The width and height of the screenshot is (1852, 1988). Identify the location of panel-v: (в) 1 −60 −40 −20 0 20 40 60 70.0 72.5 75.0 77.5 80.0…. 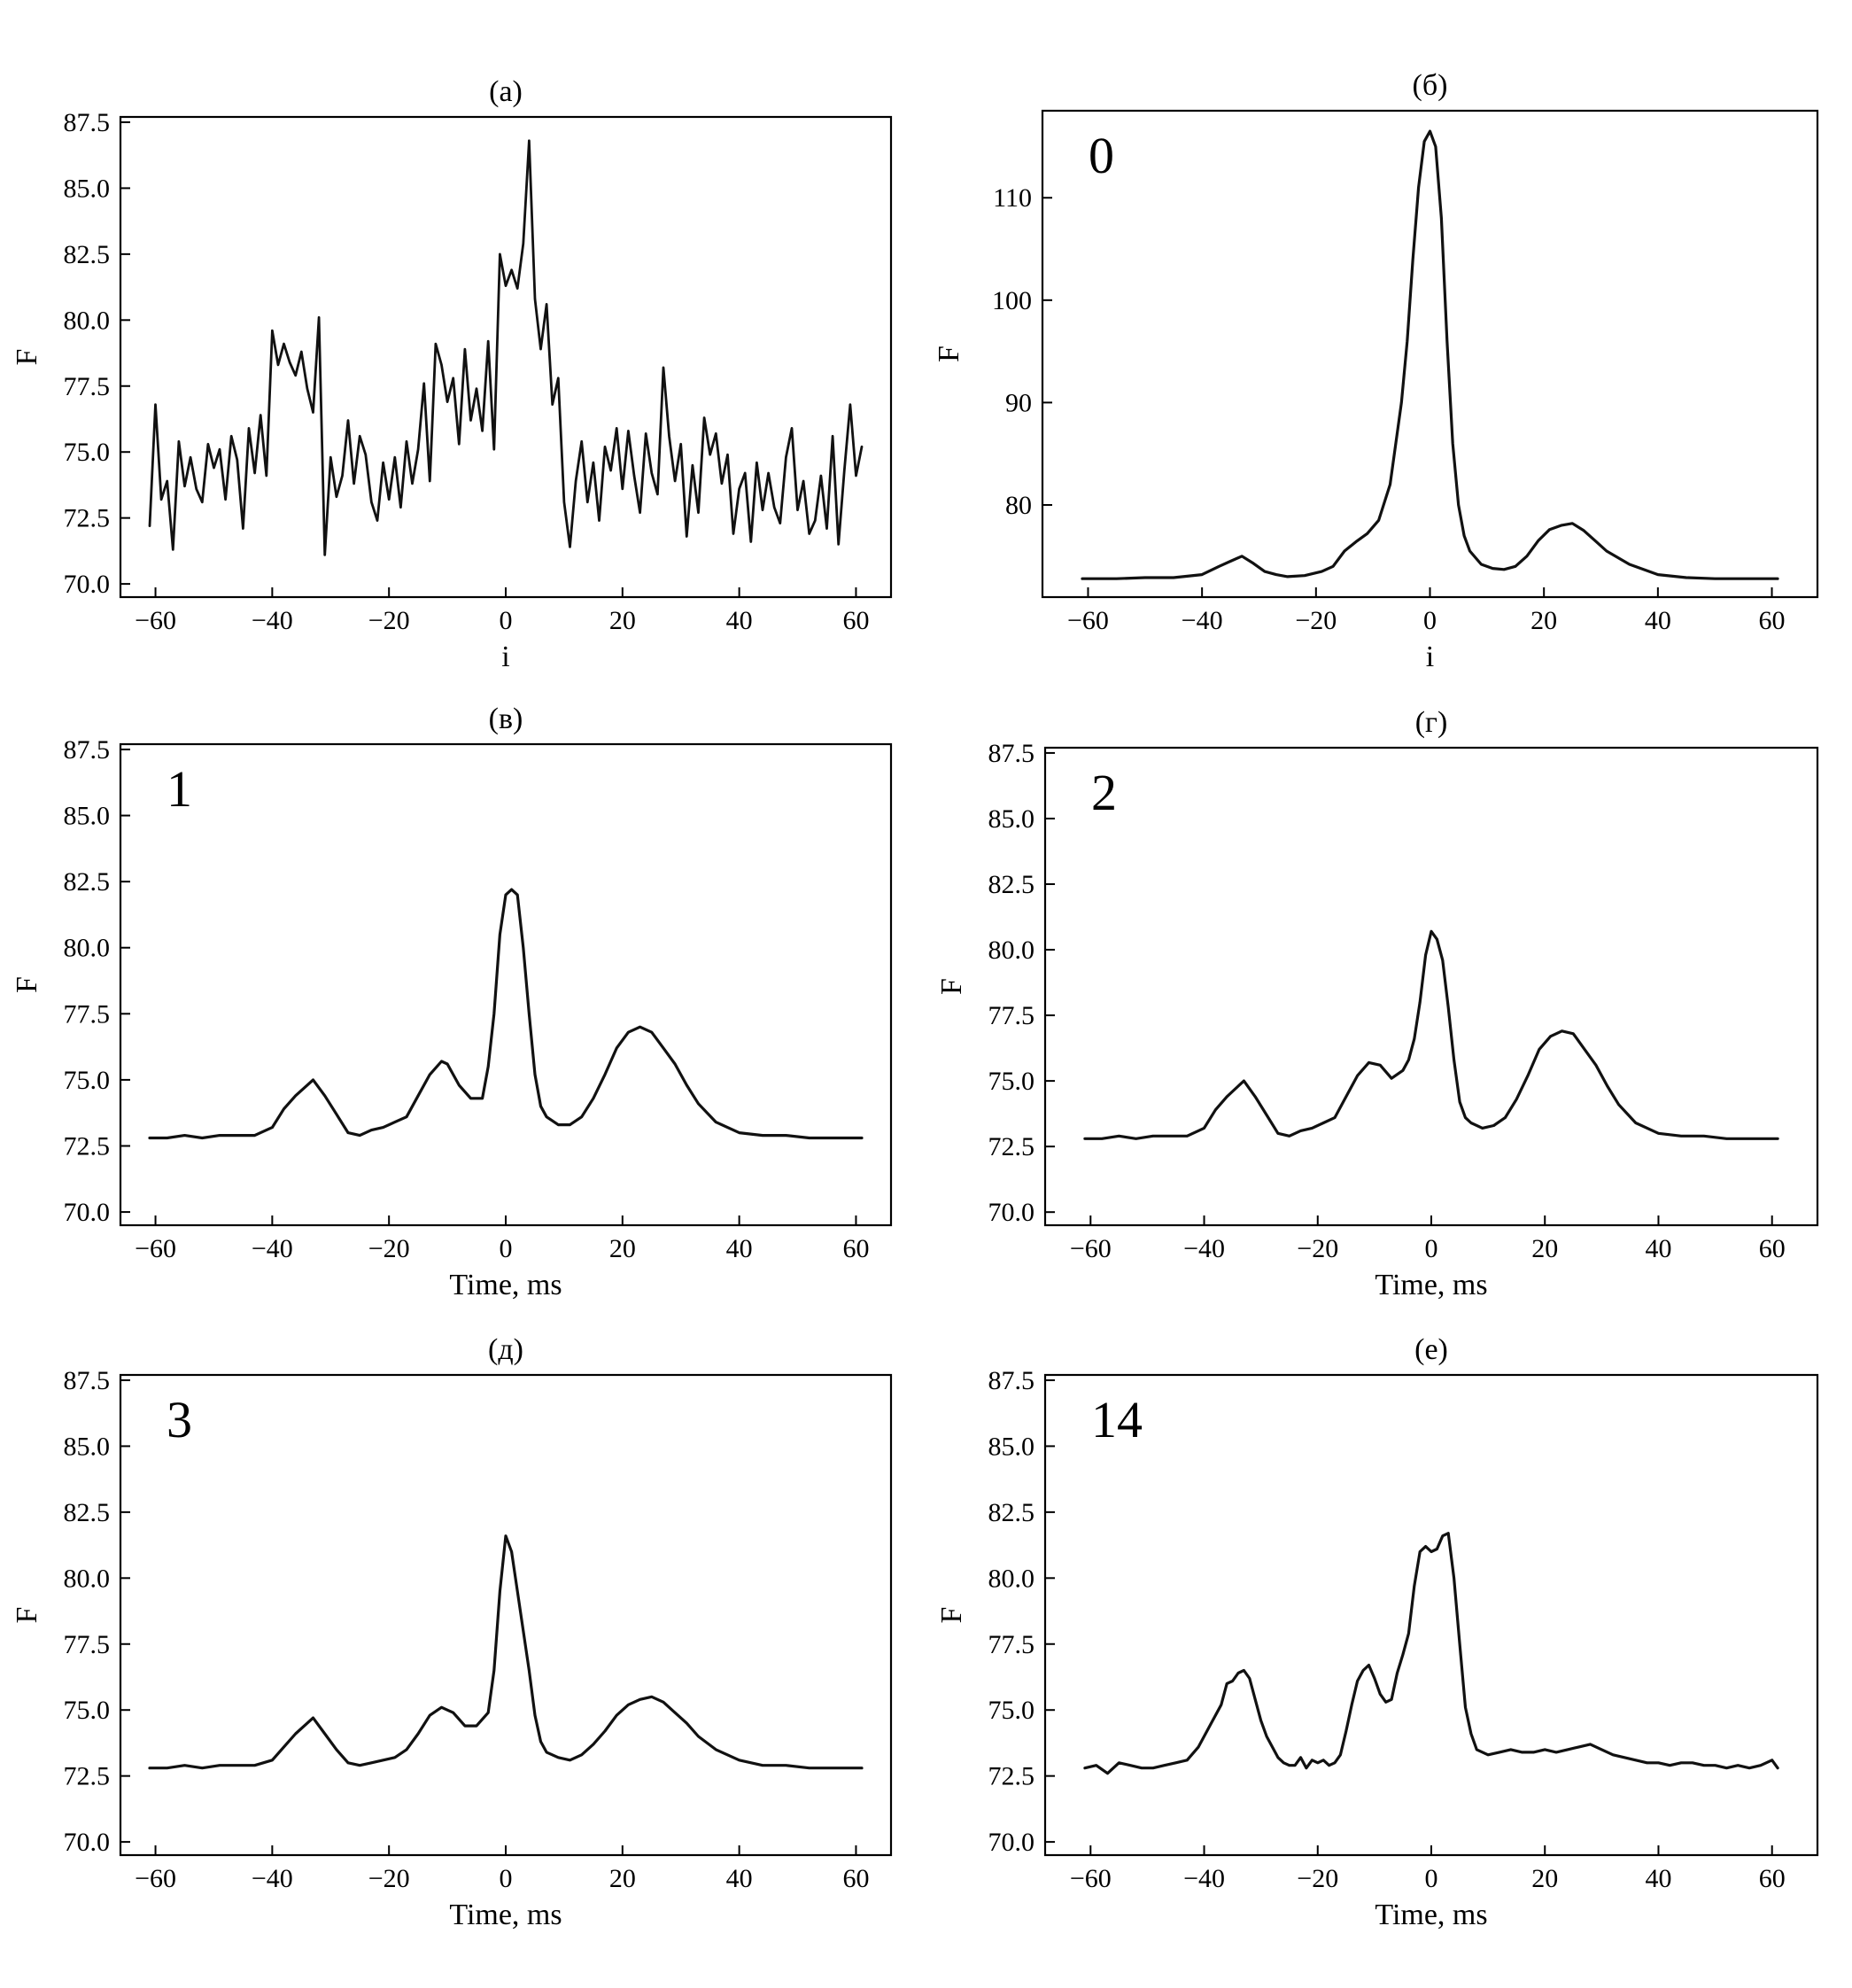
(452, 1002).